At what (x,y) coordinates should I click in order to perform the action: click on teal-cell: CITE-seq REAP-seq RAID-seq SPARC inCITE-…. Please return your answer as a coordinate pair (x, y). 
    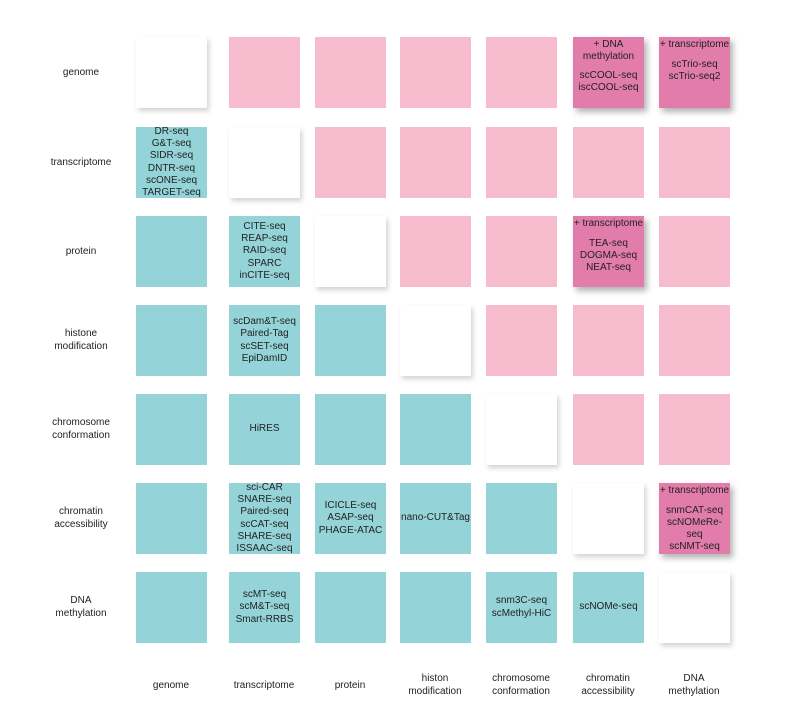
    Looking at the image, I should click on (264, 251).